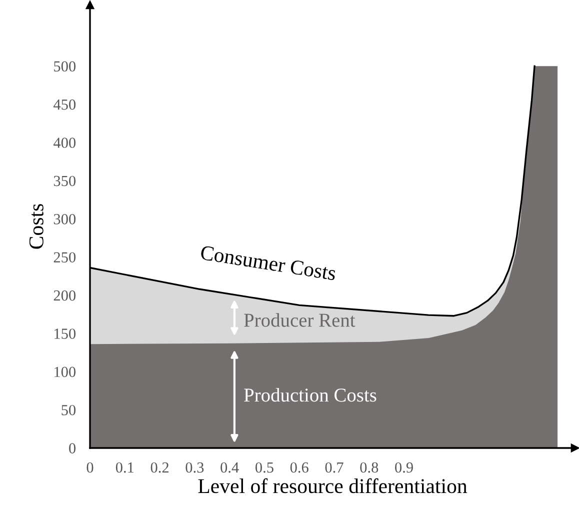 This screenshot has width=579, height=510. What do you see at coordinates (299, 467) in the screenshot?
I see `x-tick-label: 0.6` at bounding box center [299, 467].